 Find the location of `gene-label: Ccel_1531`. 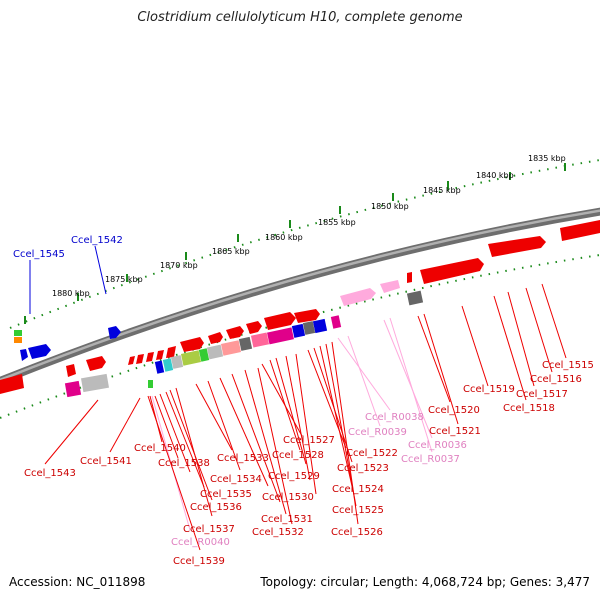

gene-label: Ccel_1531 is located at coordinates (287, 519).